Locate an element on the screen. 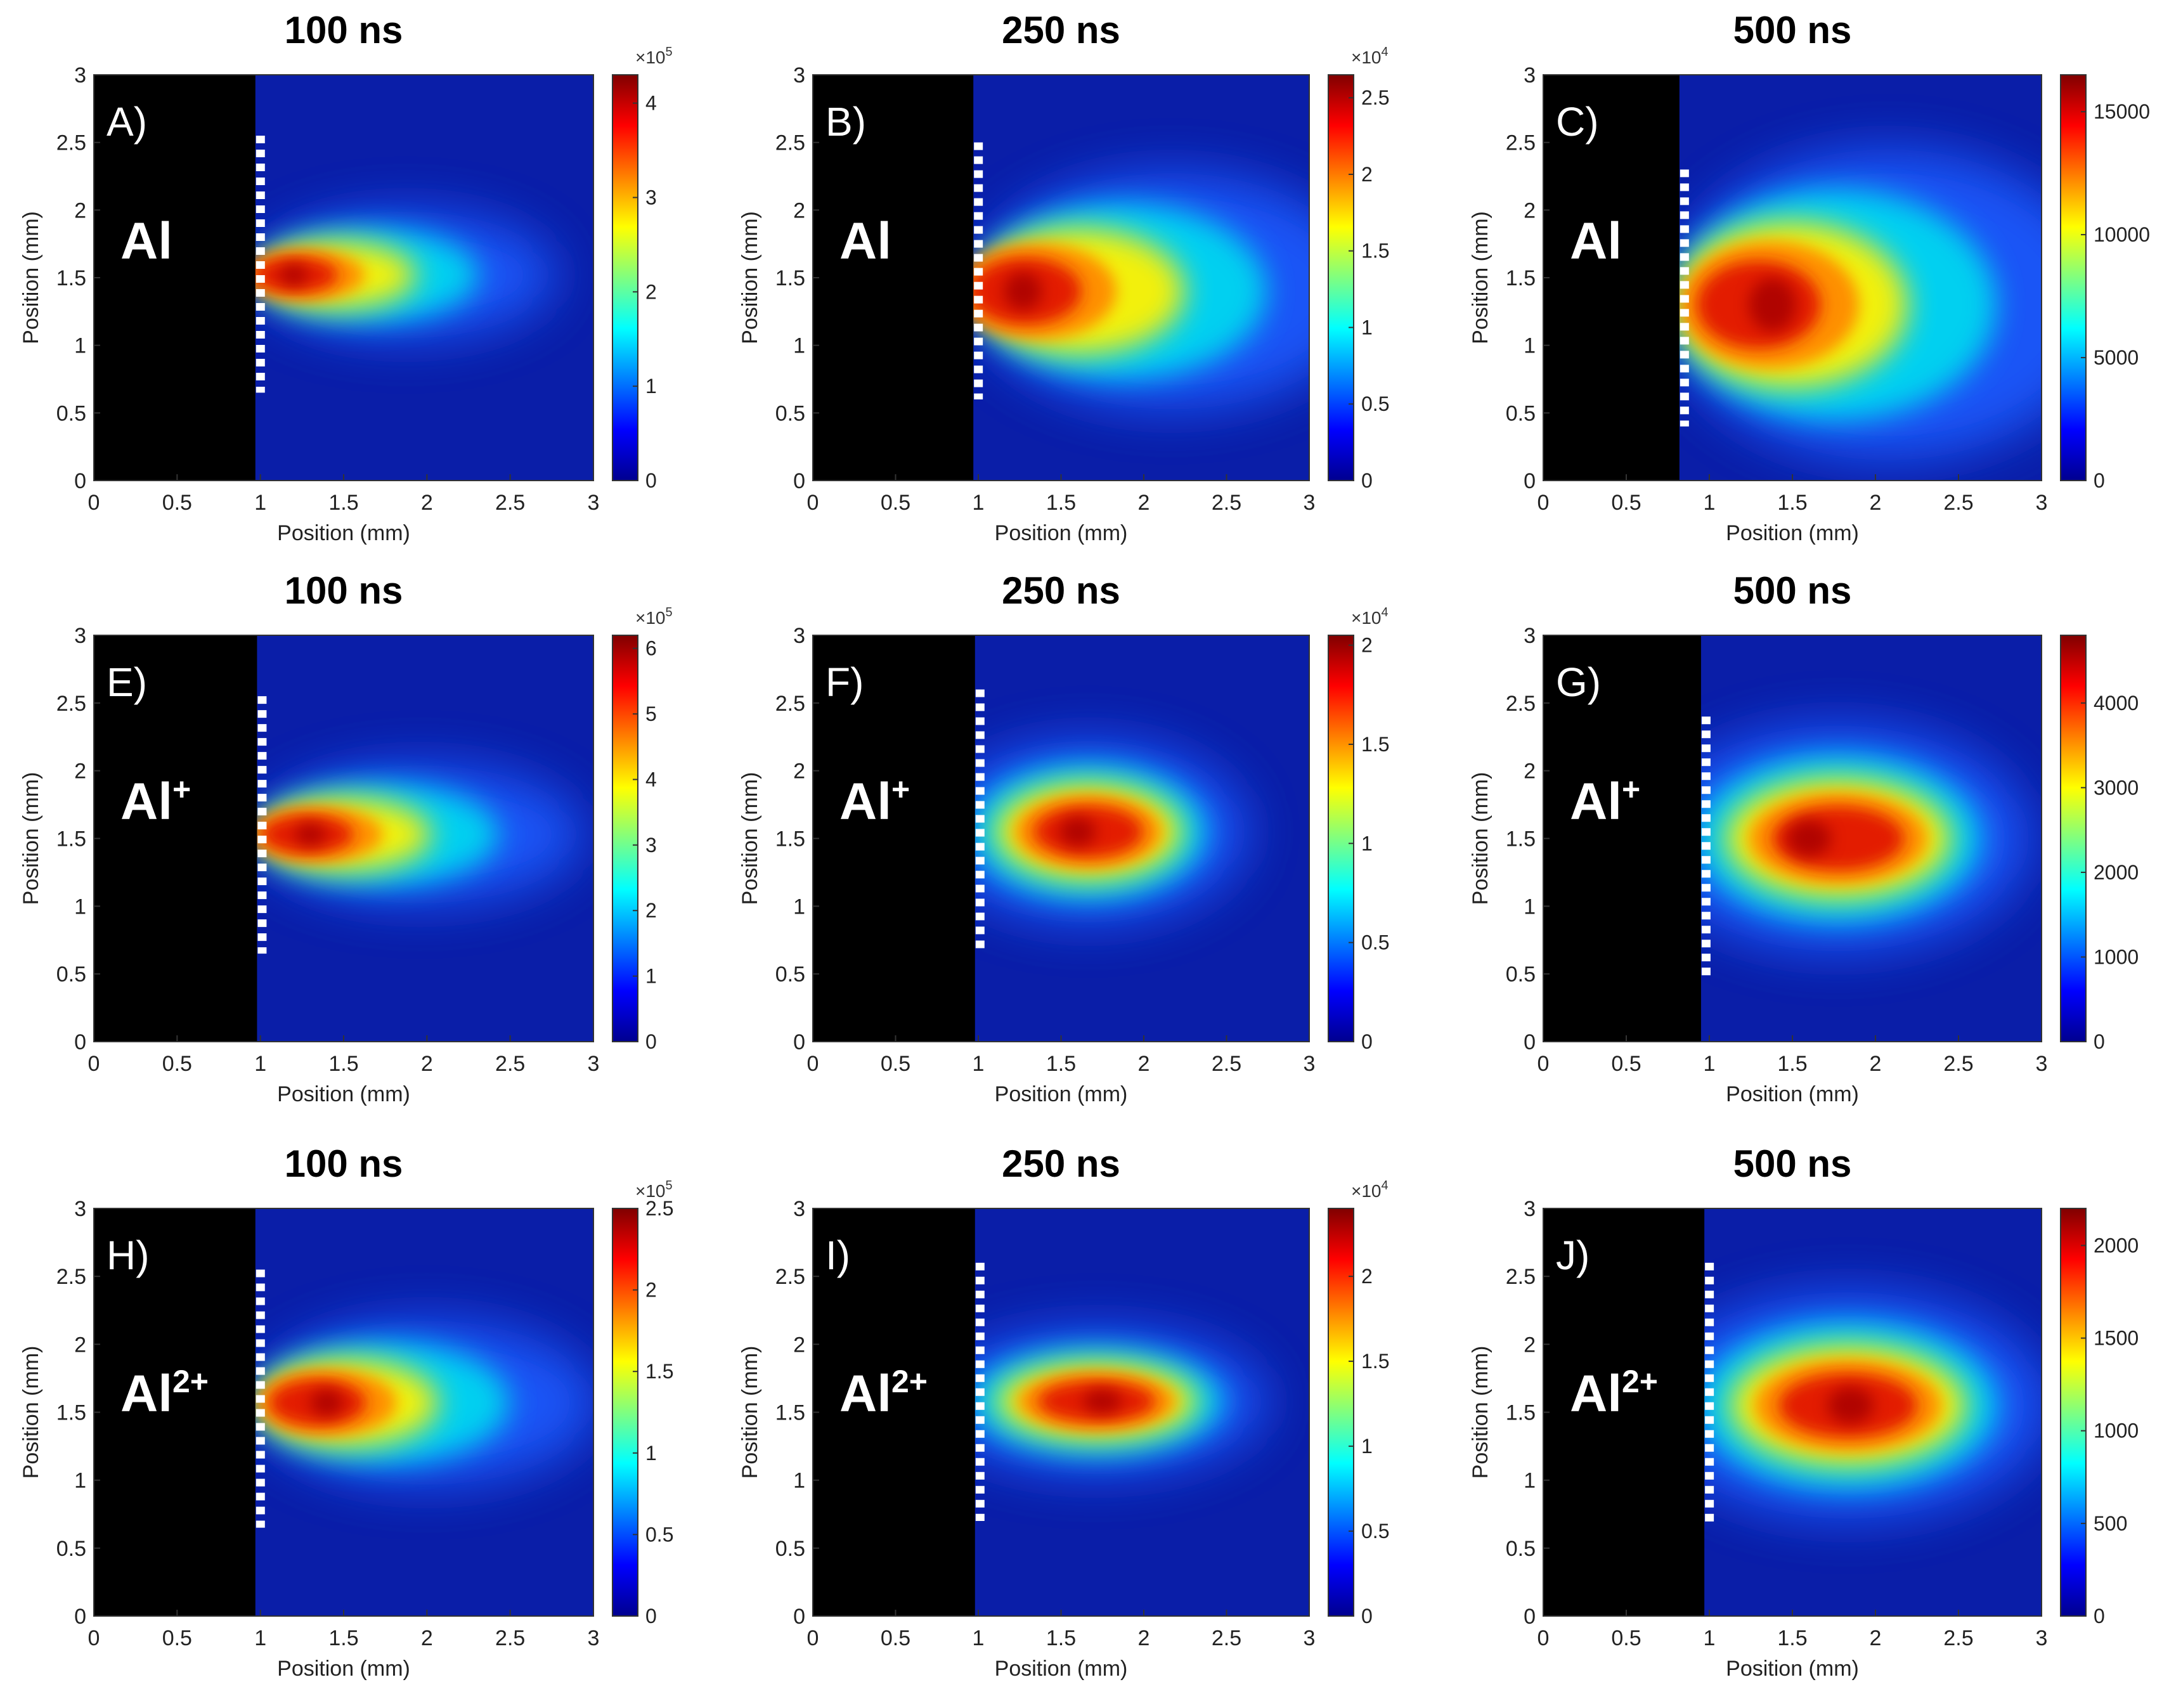 Image resolution: width=2169 pixels, height=1708 pixels. colorbar-tick-label: 4 is located at coordinates (651, 103).